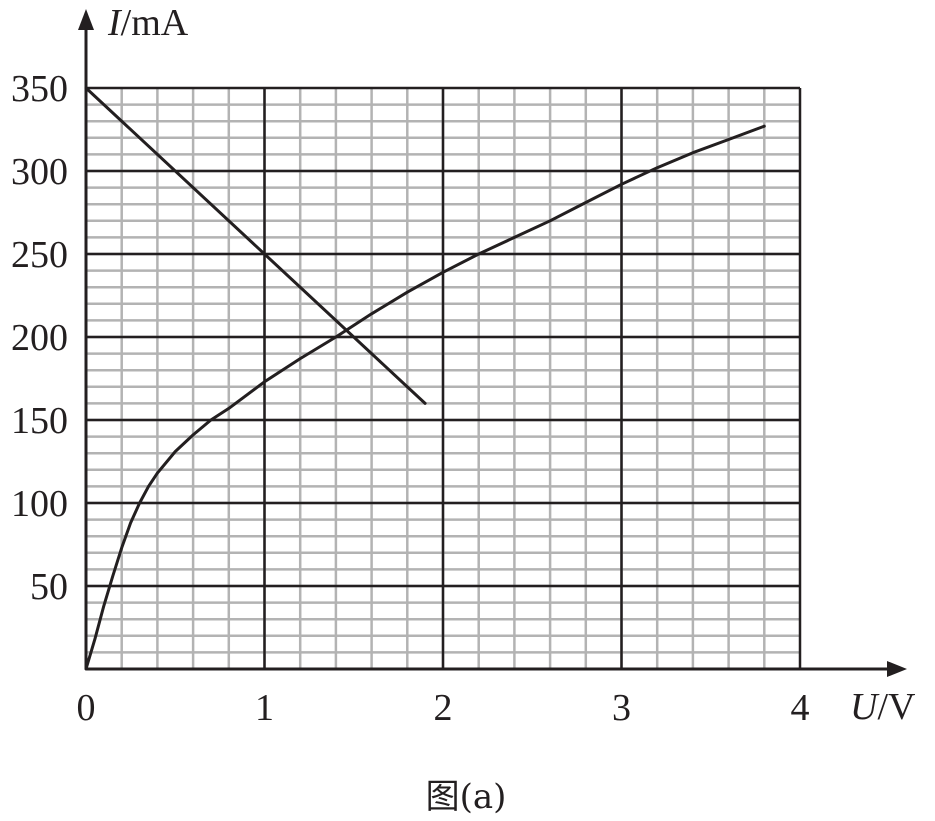  Describe the element at coordinates (443, 708) in the screenshot. I see `x-tick-label: 2` at that location.